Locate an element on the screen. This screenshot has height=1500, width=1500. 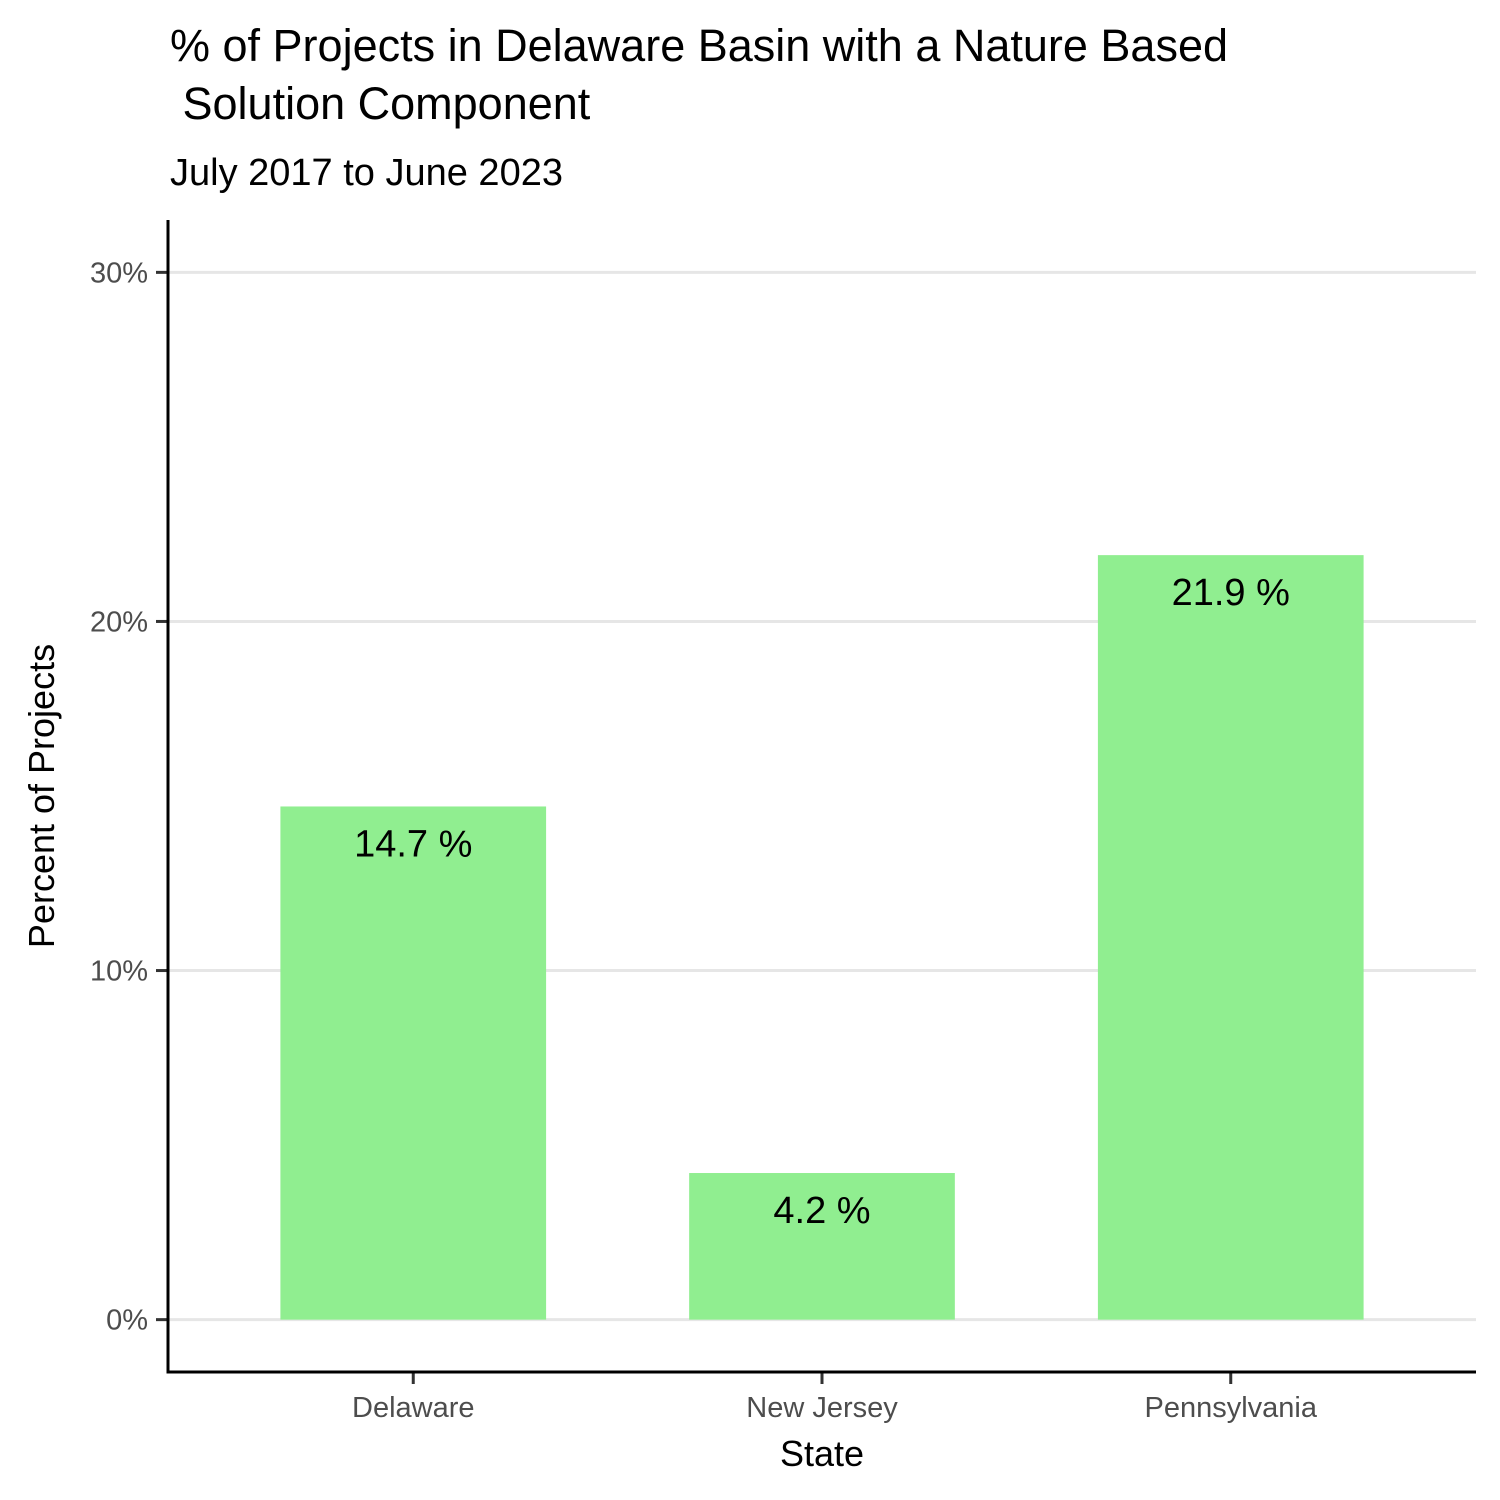
chart-subtitle: July 2017 to June 2023 is located at coordinates (366, 173).